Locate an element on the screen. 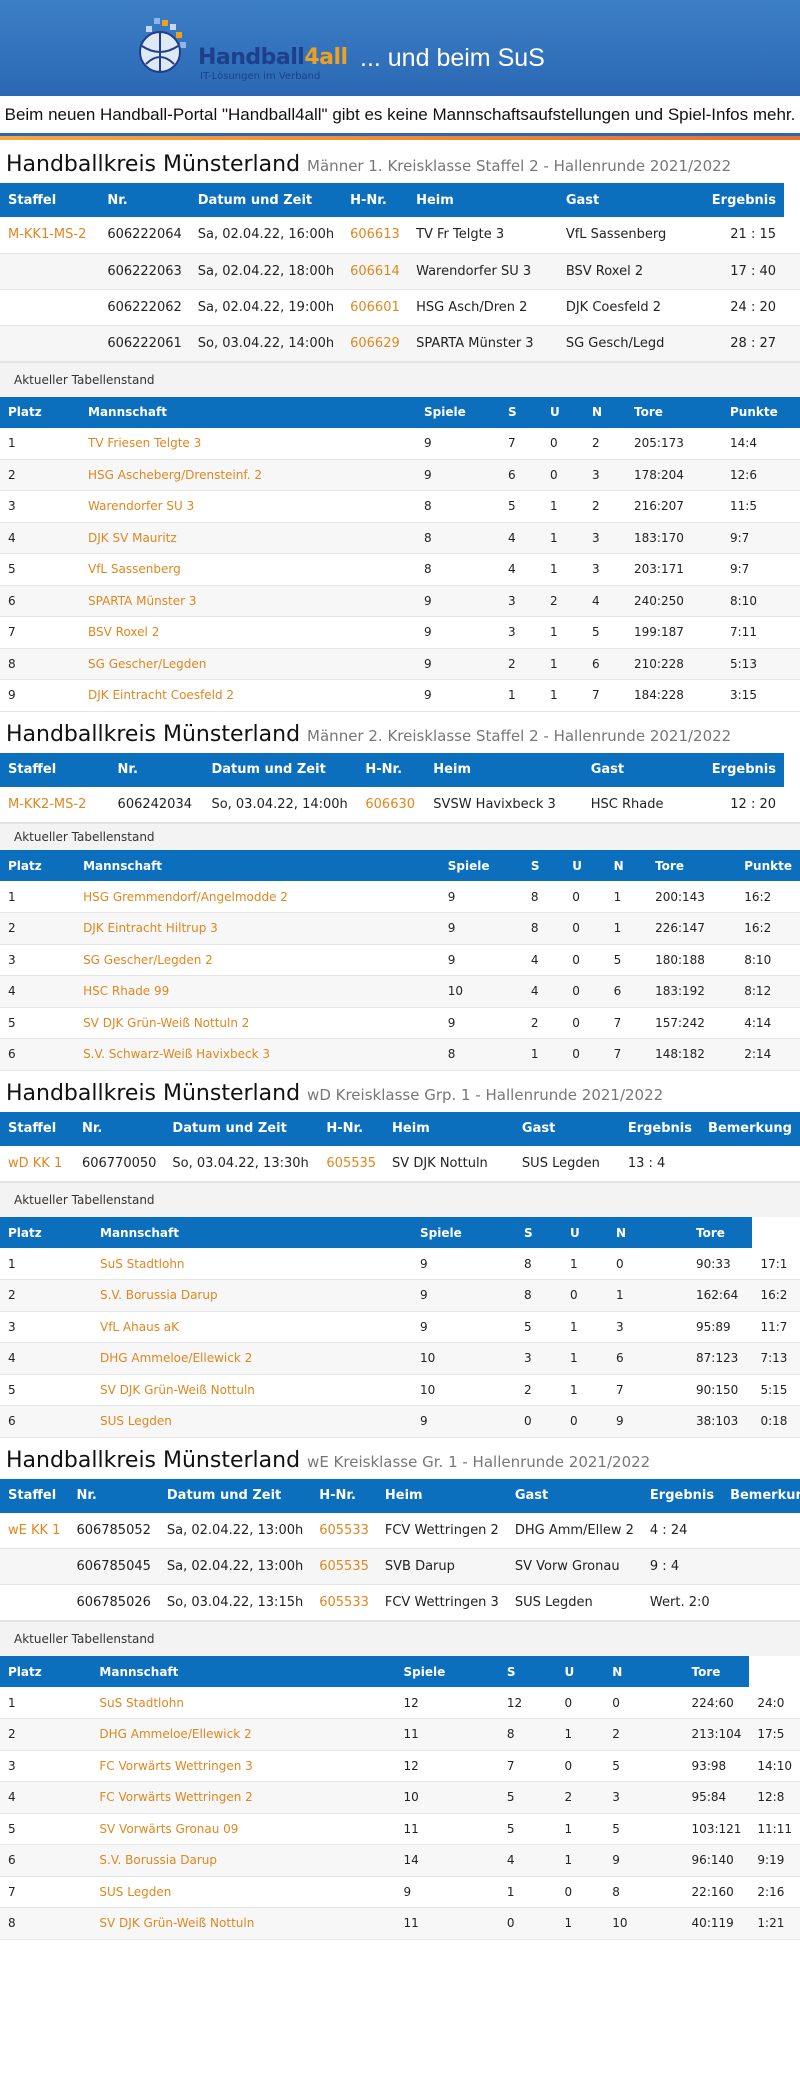 This screenshot has height=2086, width=800. tore: 216:207 is located at coordinates (674, 506).